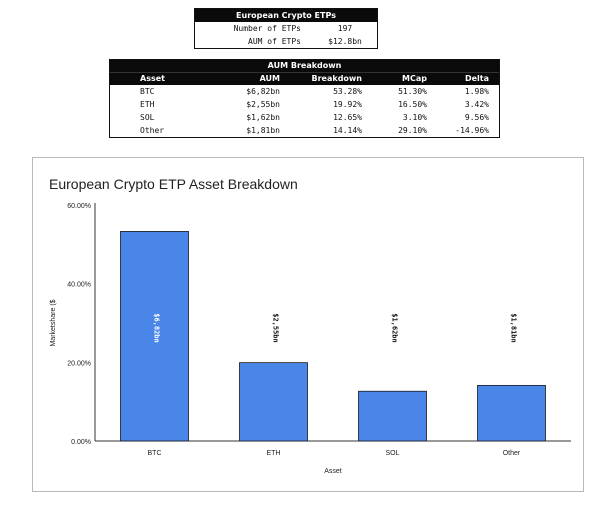 The height and width of the screenshot is (520, 600). I want to click on column-header: Breakdown, so click(337, 78).